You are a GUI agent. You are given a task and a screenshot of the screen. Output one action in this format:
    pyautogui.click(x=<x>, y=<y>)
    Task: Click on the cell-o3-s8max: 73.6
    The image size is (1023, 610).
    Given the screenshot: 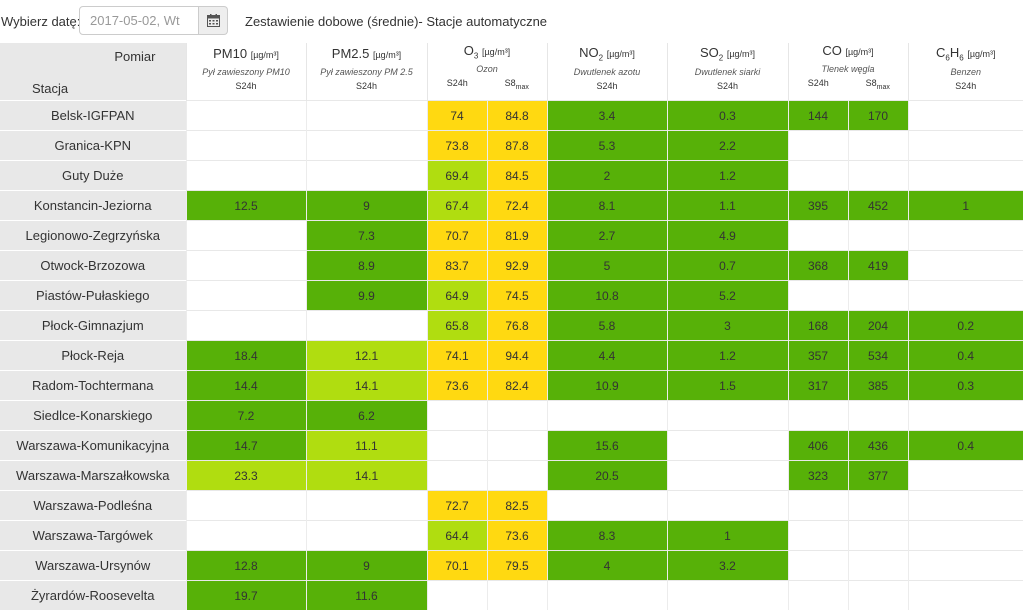 What is the action you would take?
    pyautogui.click(x=517, y=536)
    